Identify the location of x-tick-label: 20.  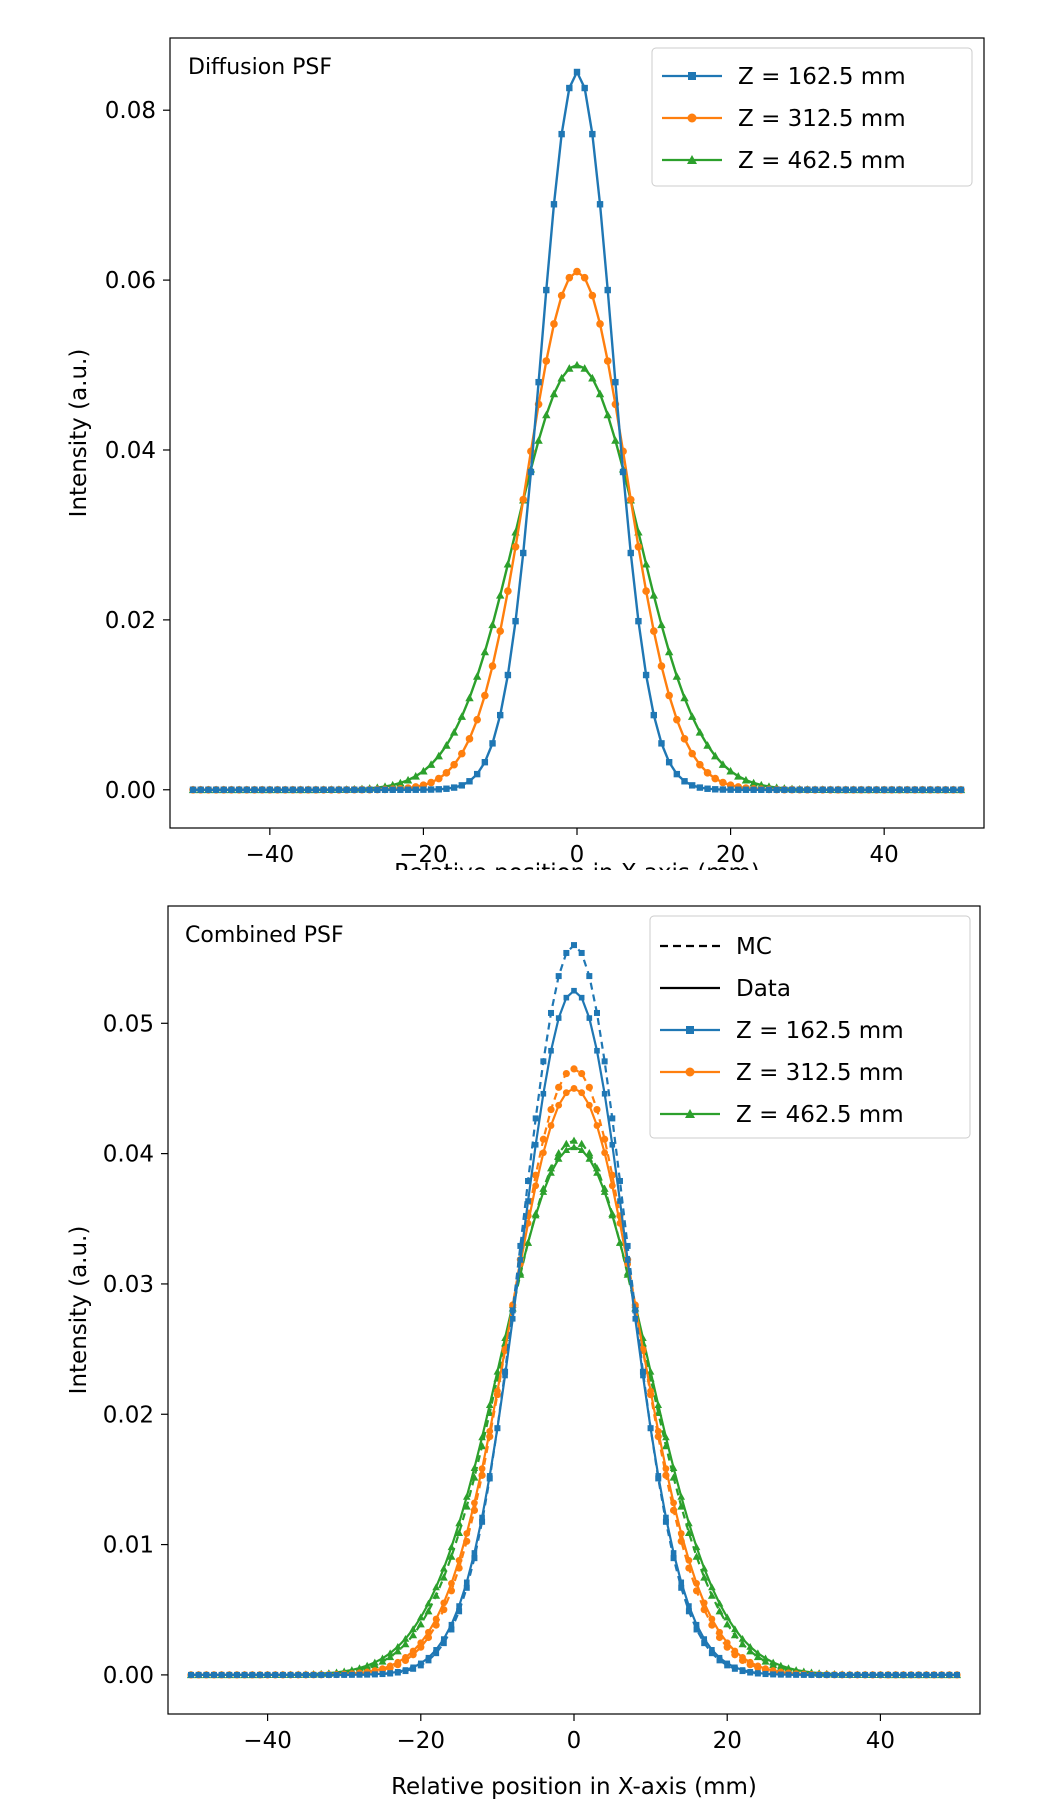
(727, 1741).